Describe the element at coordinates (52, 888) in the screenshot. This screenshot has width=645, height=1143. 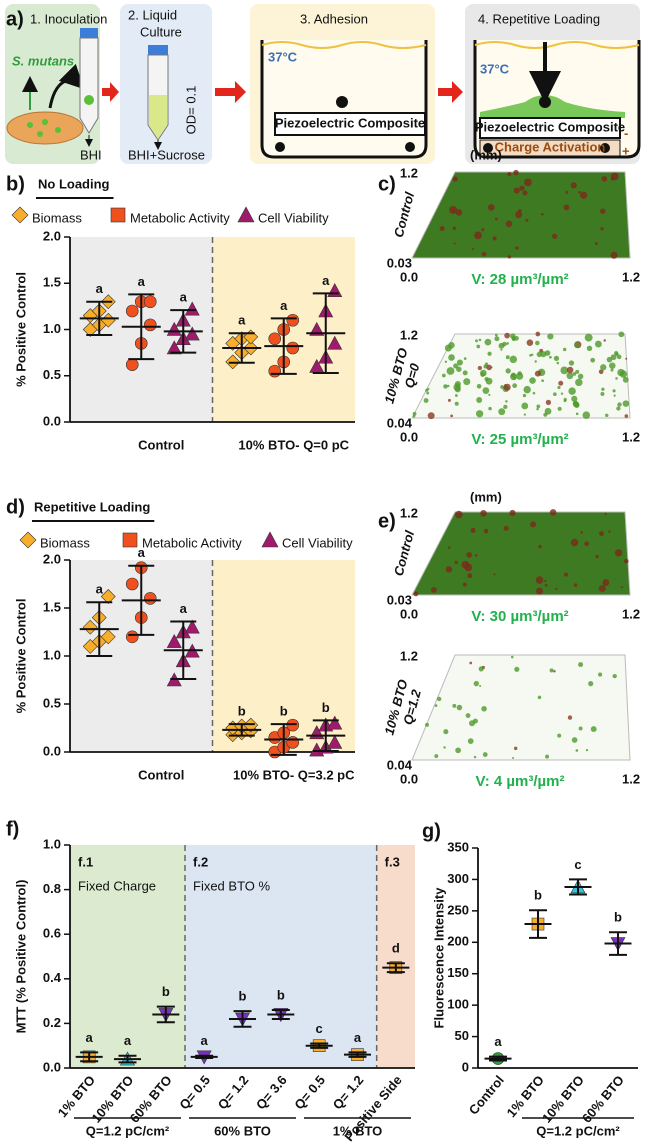
I see `y-tick-label: 0.8` at that location.